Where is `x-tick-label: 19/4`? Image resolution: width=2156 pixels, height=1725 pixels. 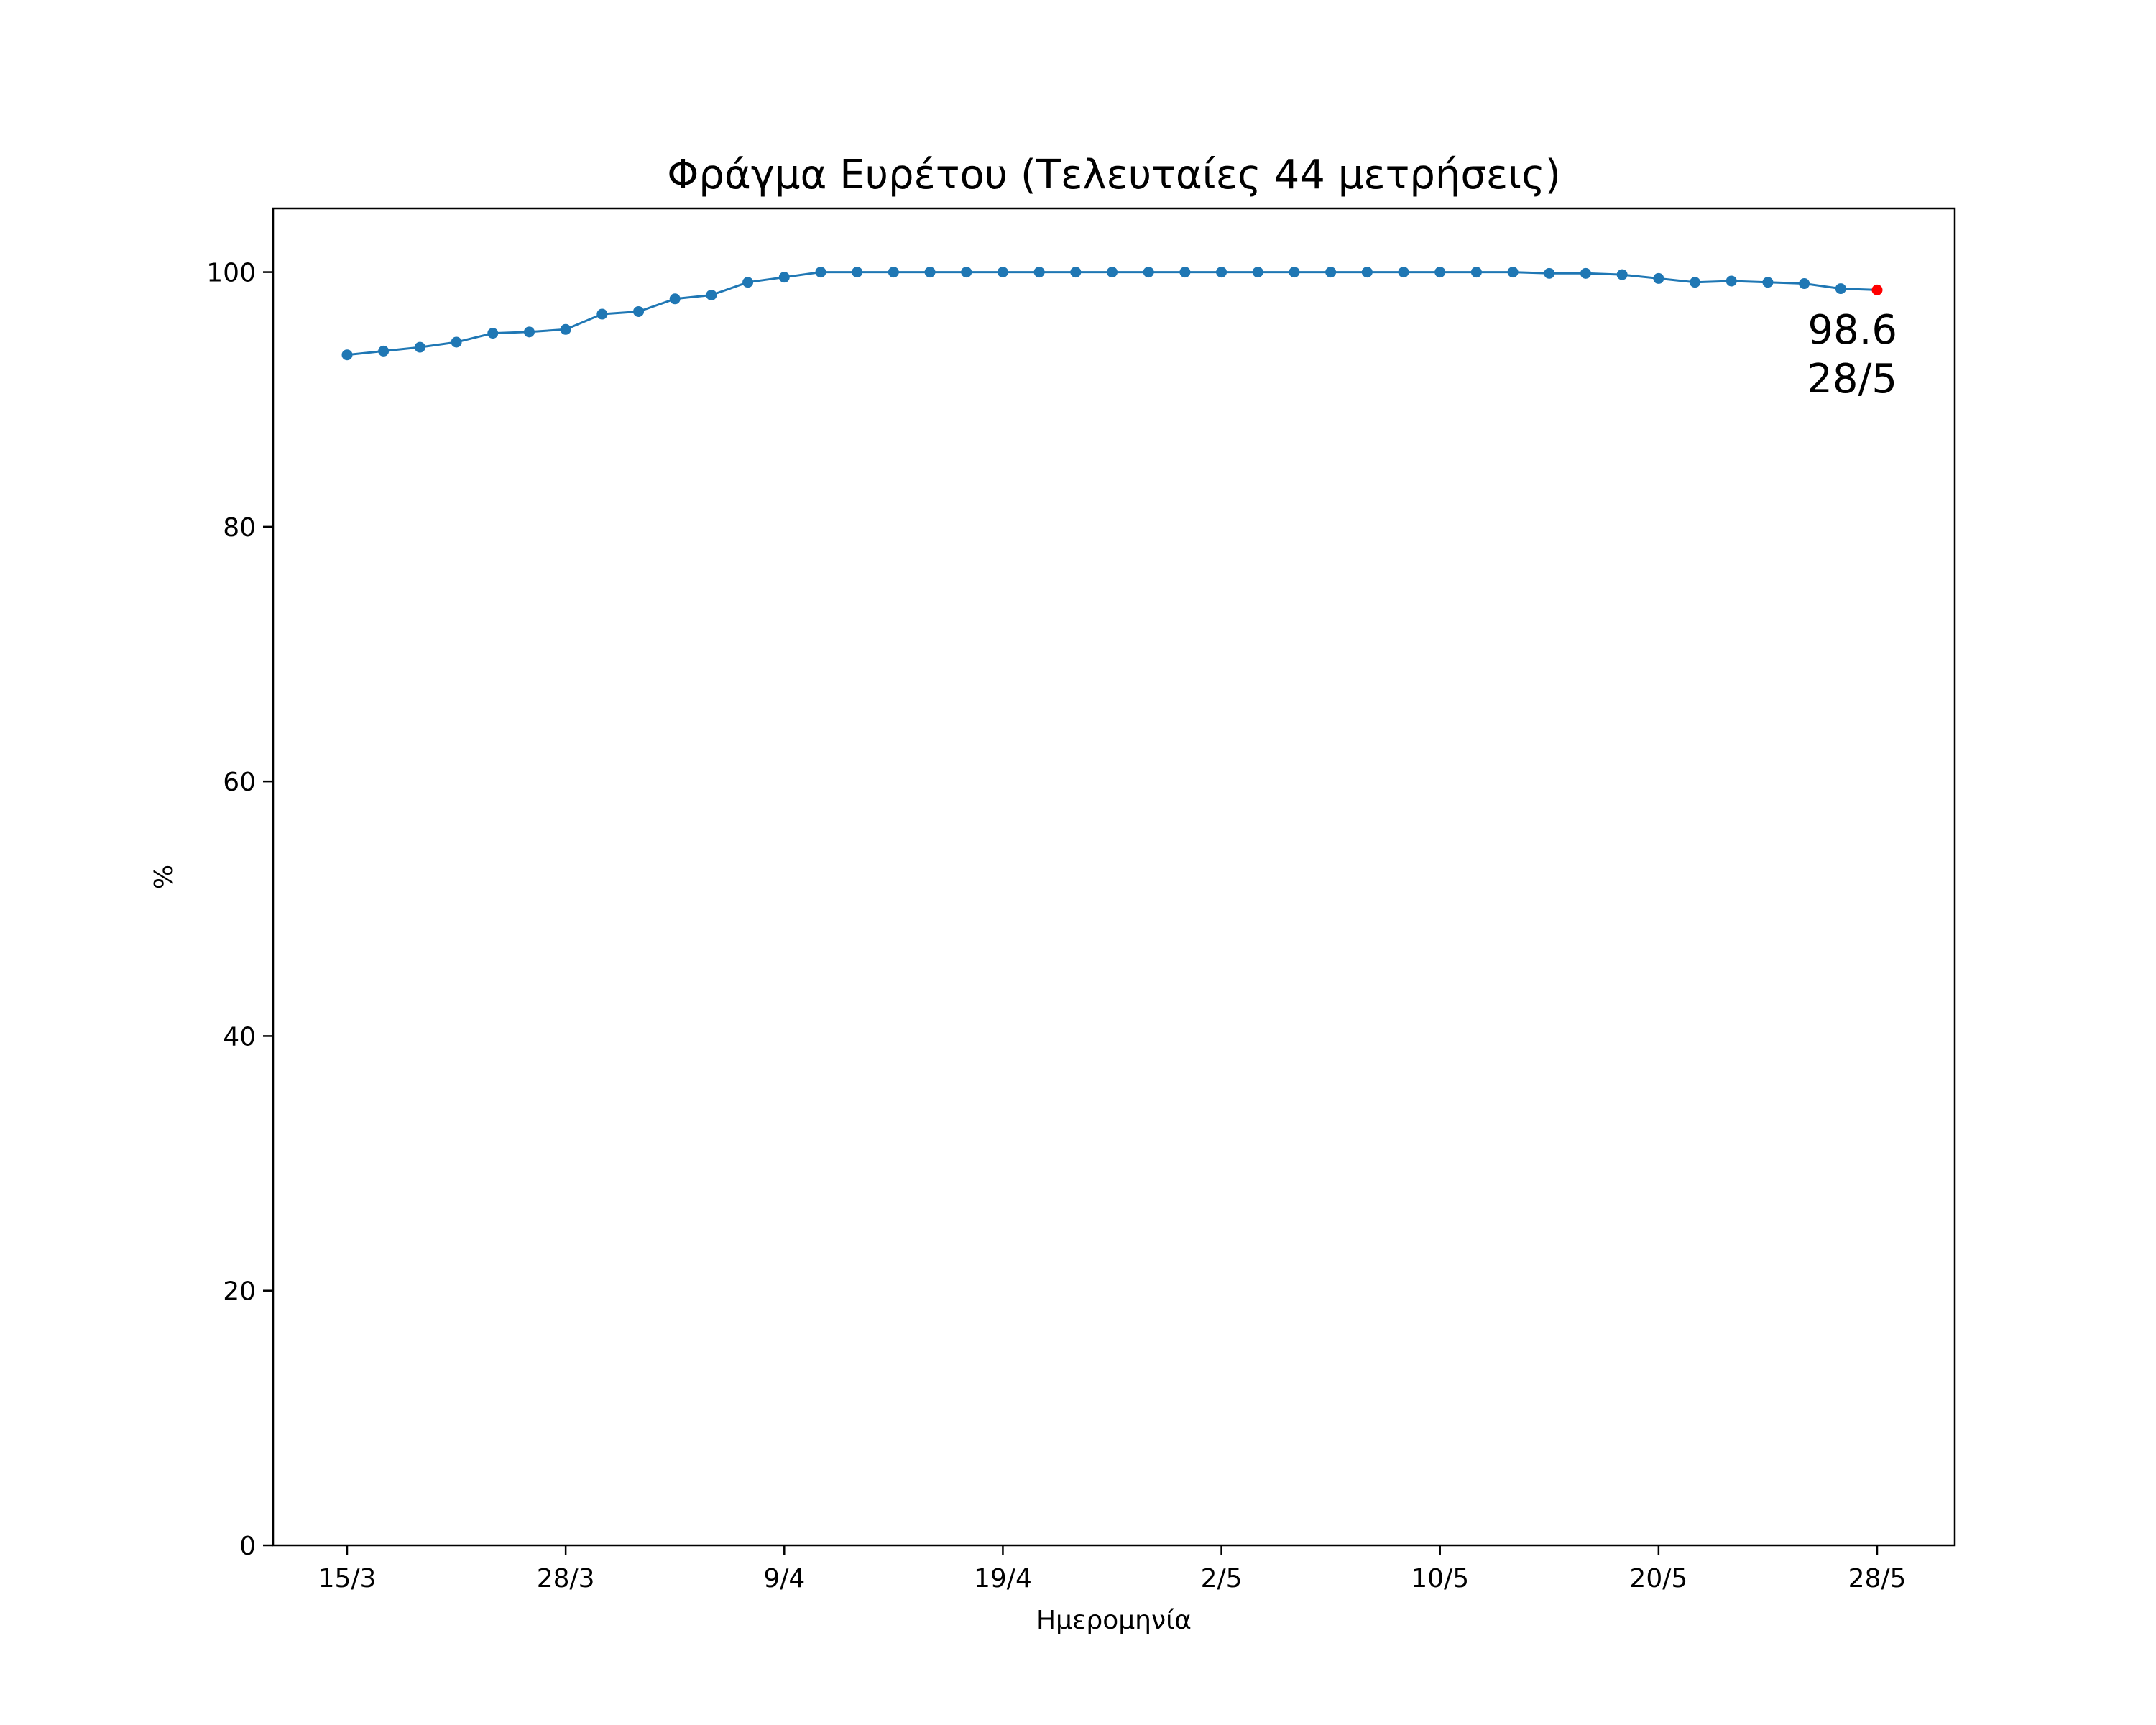 x-tick-label: 19/4 is located at coordinates (1003, 1578).